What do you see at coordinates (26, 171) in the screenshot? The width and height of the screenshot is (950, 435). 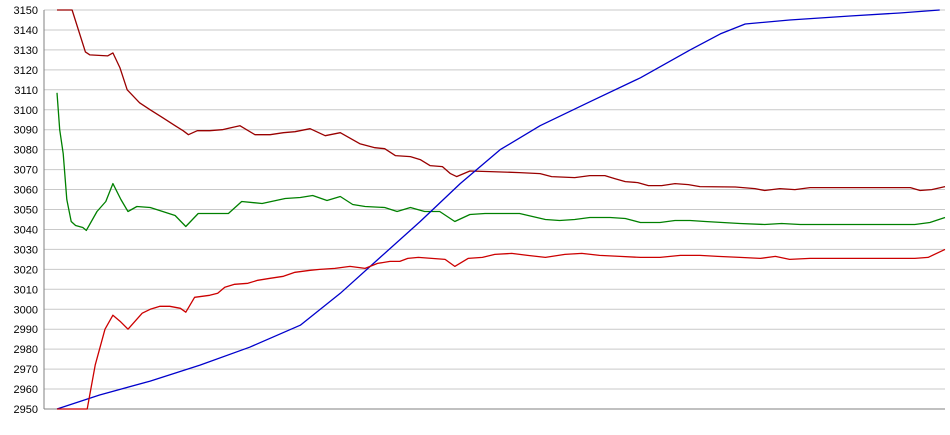 I see `y-axis-tick-label: 3070` at bounding box center [26, 171].